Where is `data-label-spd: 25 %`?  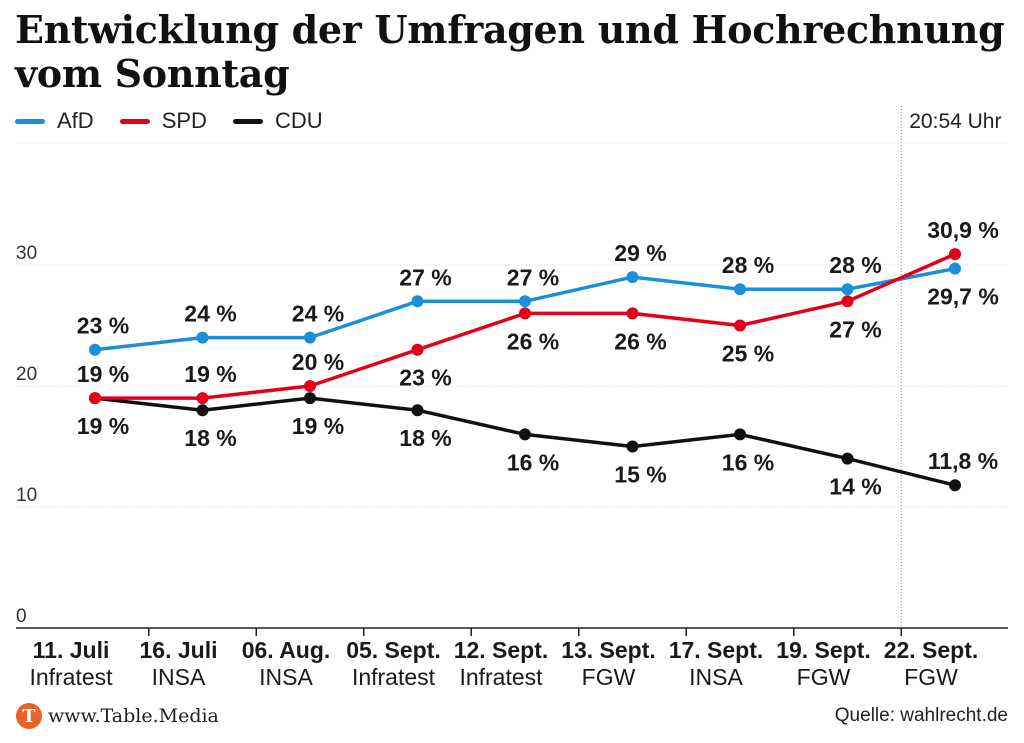
data-label-spd: 25 % is located at coordinates (748, 354).